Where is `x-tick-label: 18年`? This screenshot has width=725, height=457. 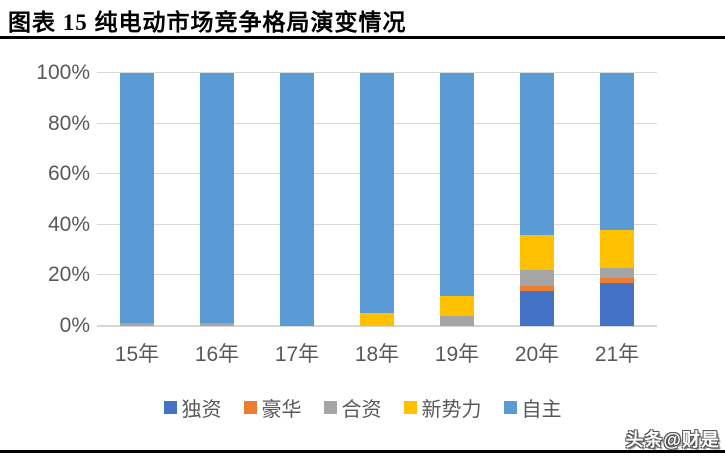 x-tick-label: 18年 is located at coordinates (377, 354).